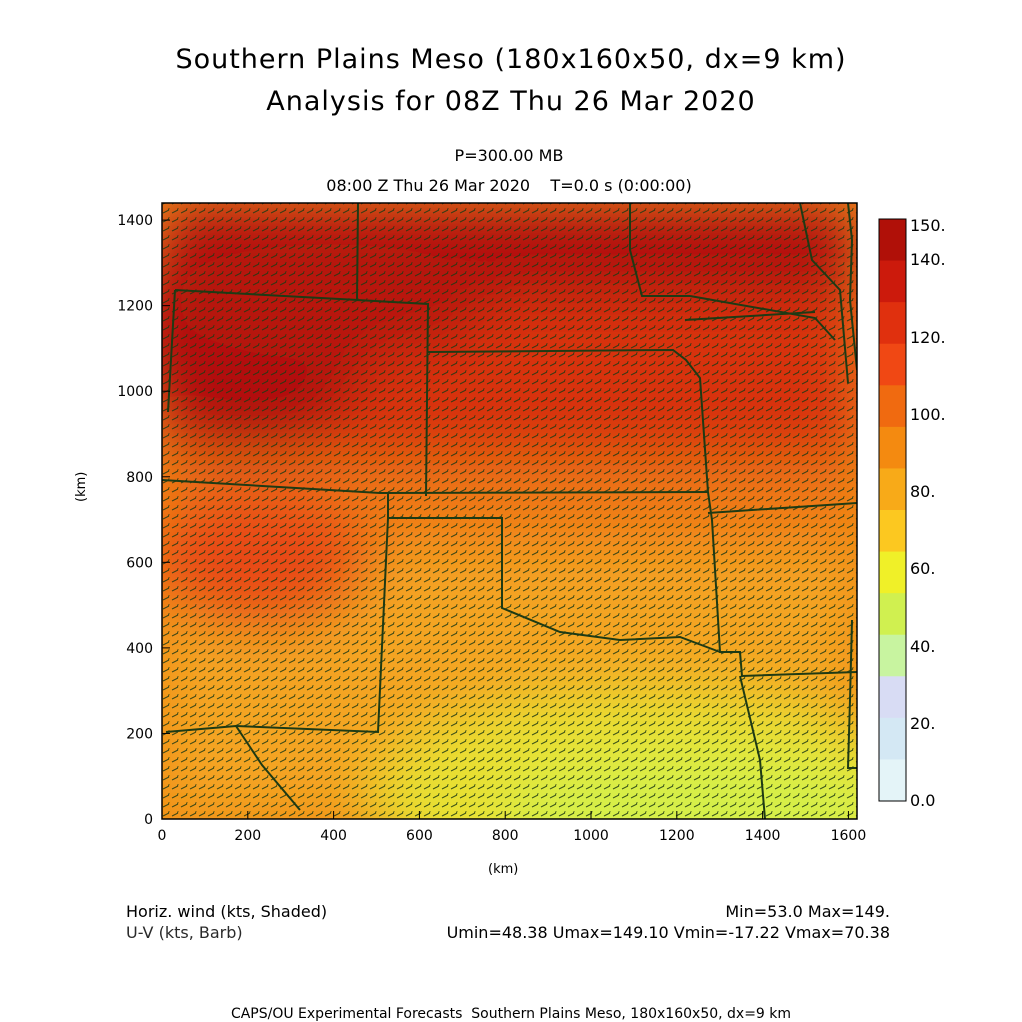 This screenshot has width=1022, height=1022. Describe the element at coordinates (139, 563) in the screenshot. I see `y-tick-label: 600` at that location.